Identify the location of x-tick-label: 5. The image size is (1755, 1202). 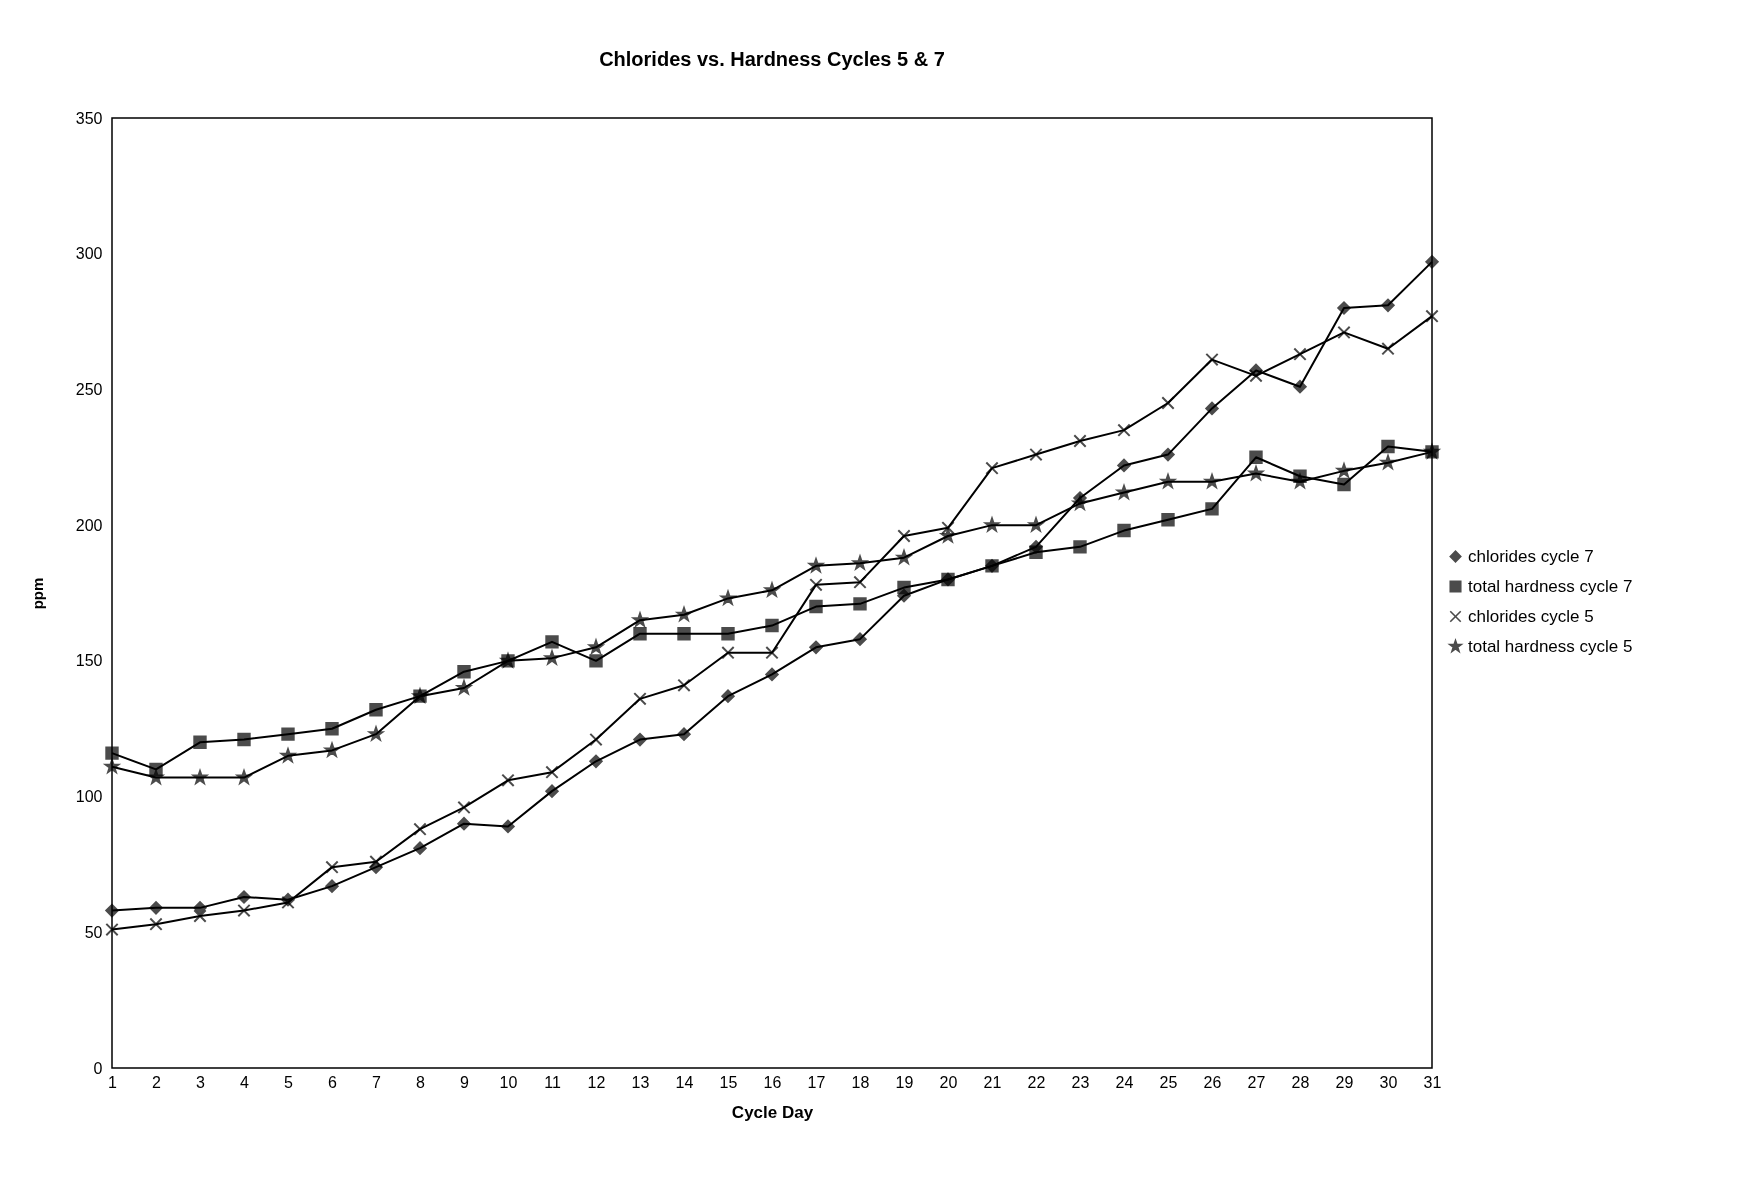
(289, 1082).